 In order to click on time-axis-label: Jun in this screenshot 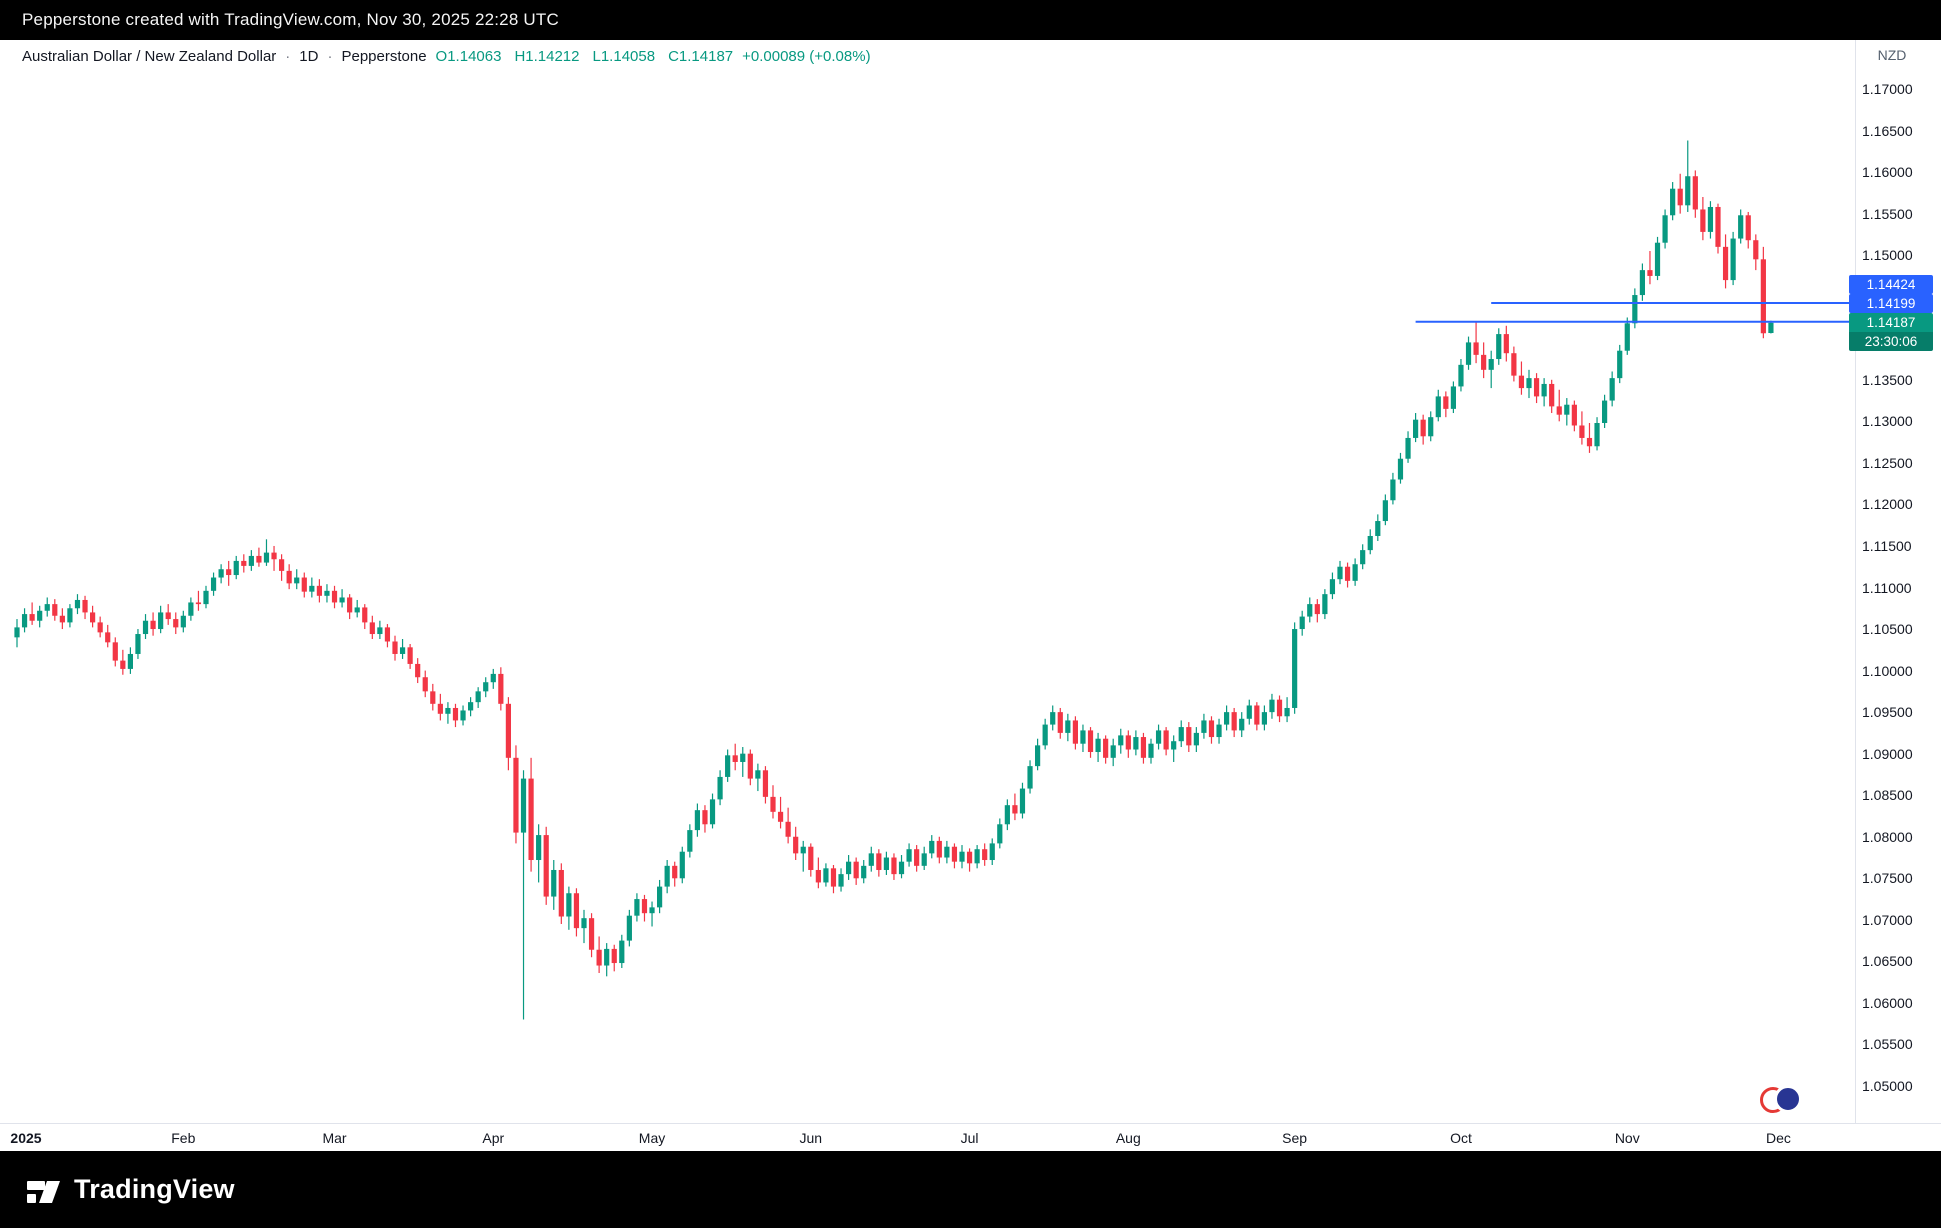, I will do `click(811, 1138)`.